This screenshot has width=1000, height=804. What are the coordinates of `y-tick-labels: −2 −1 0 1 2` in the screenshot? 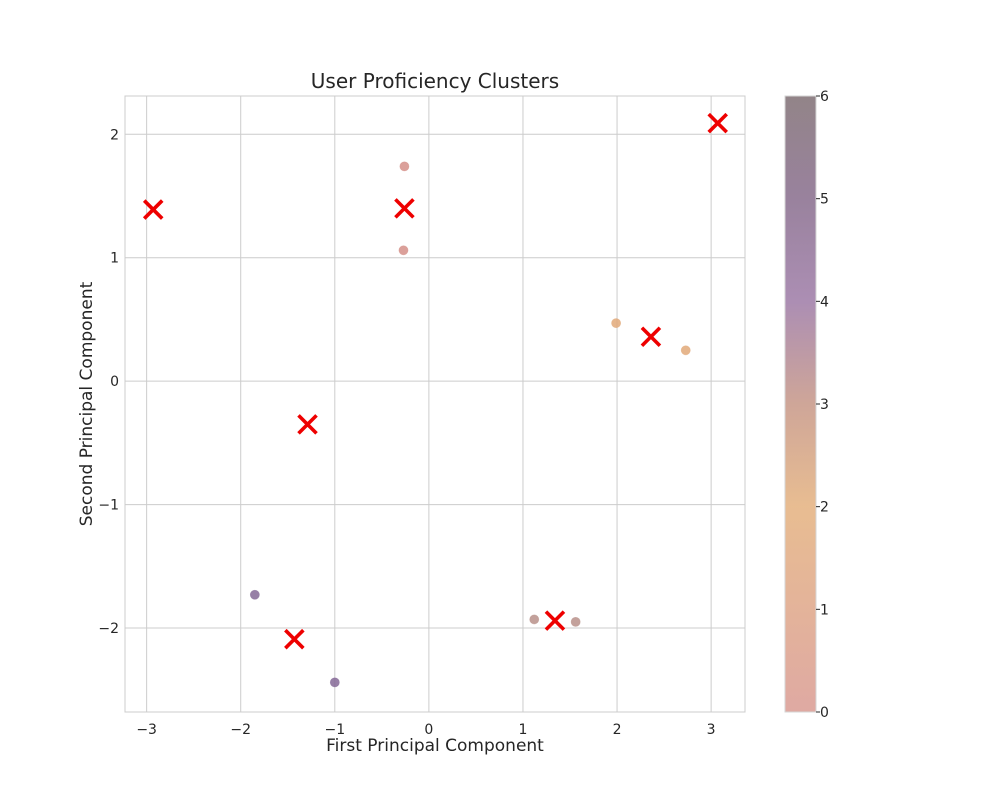 It's located at (108, 382).